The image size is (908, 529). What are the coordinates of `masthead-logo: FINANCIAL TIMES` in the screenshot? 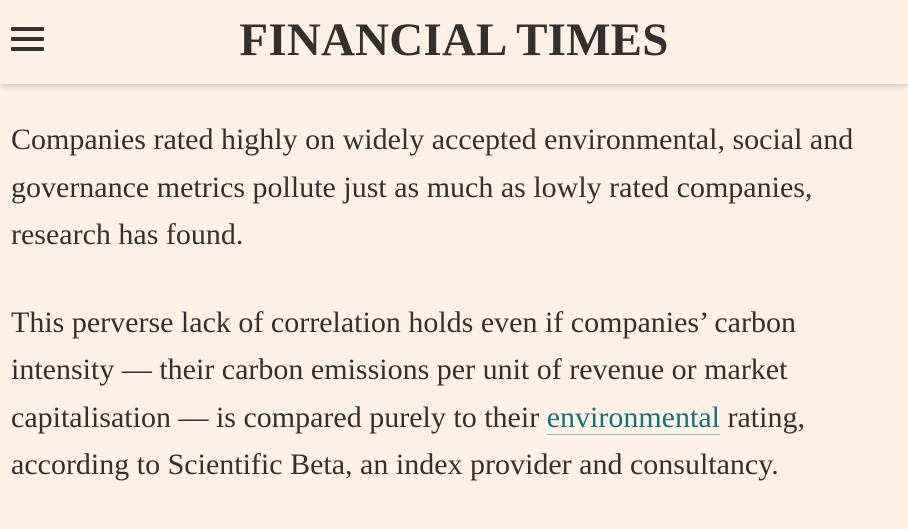 It's located at (454, 40).